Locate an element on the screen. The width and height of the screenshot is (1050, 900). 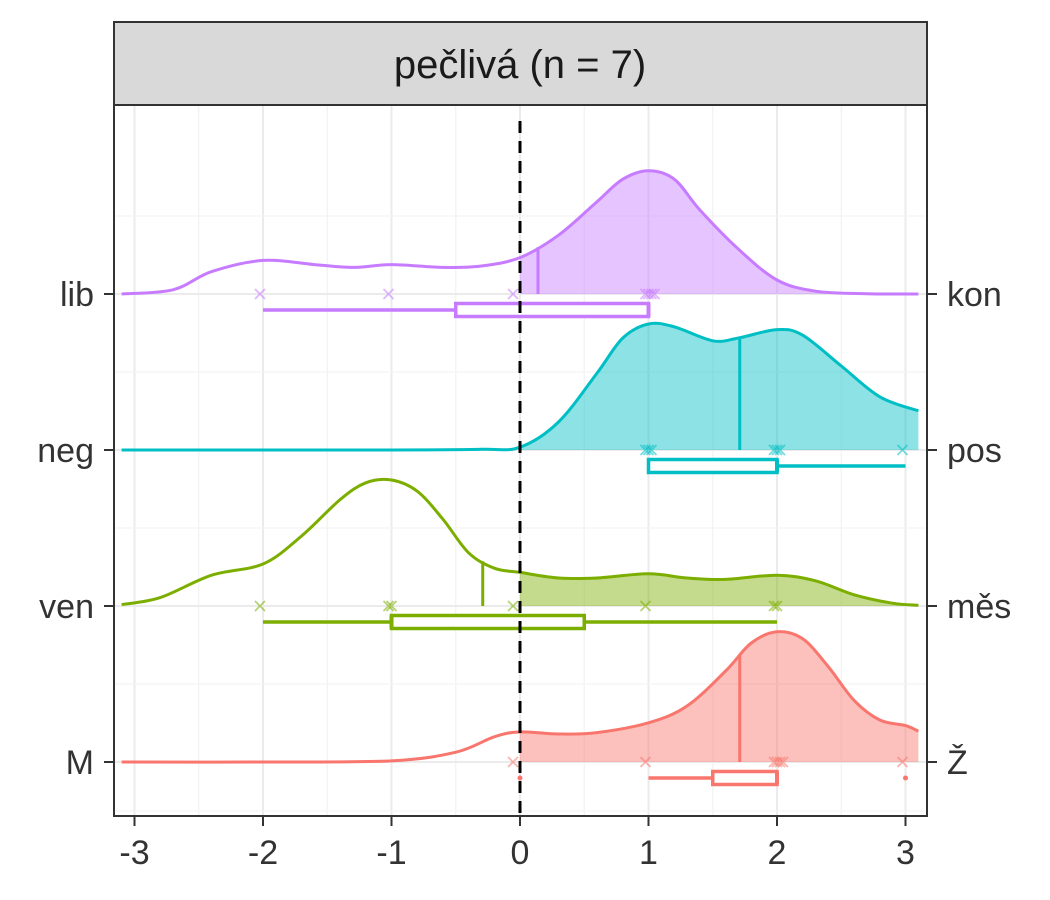
y-label-left: lib is located at coordinates (77, 295).